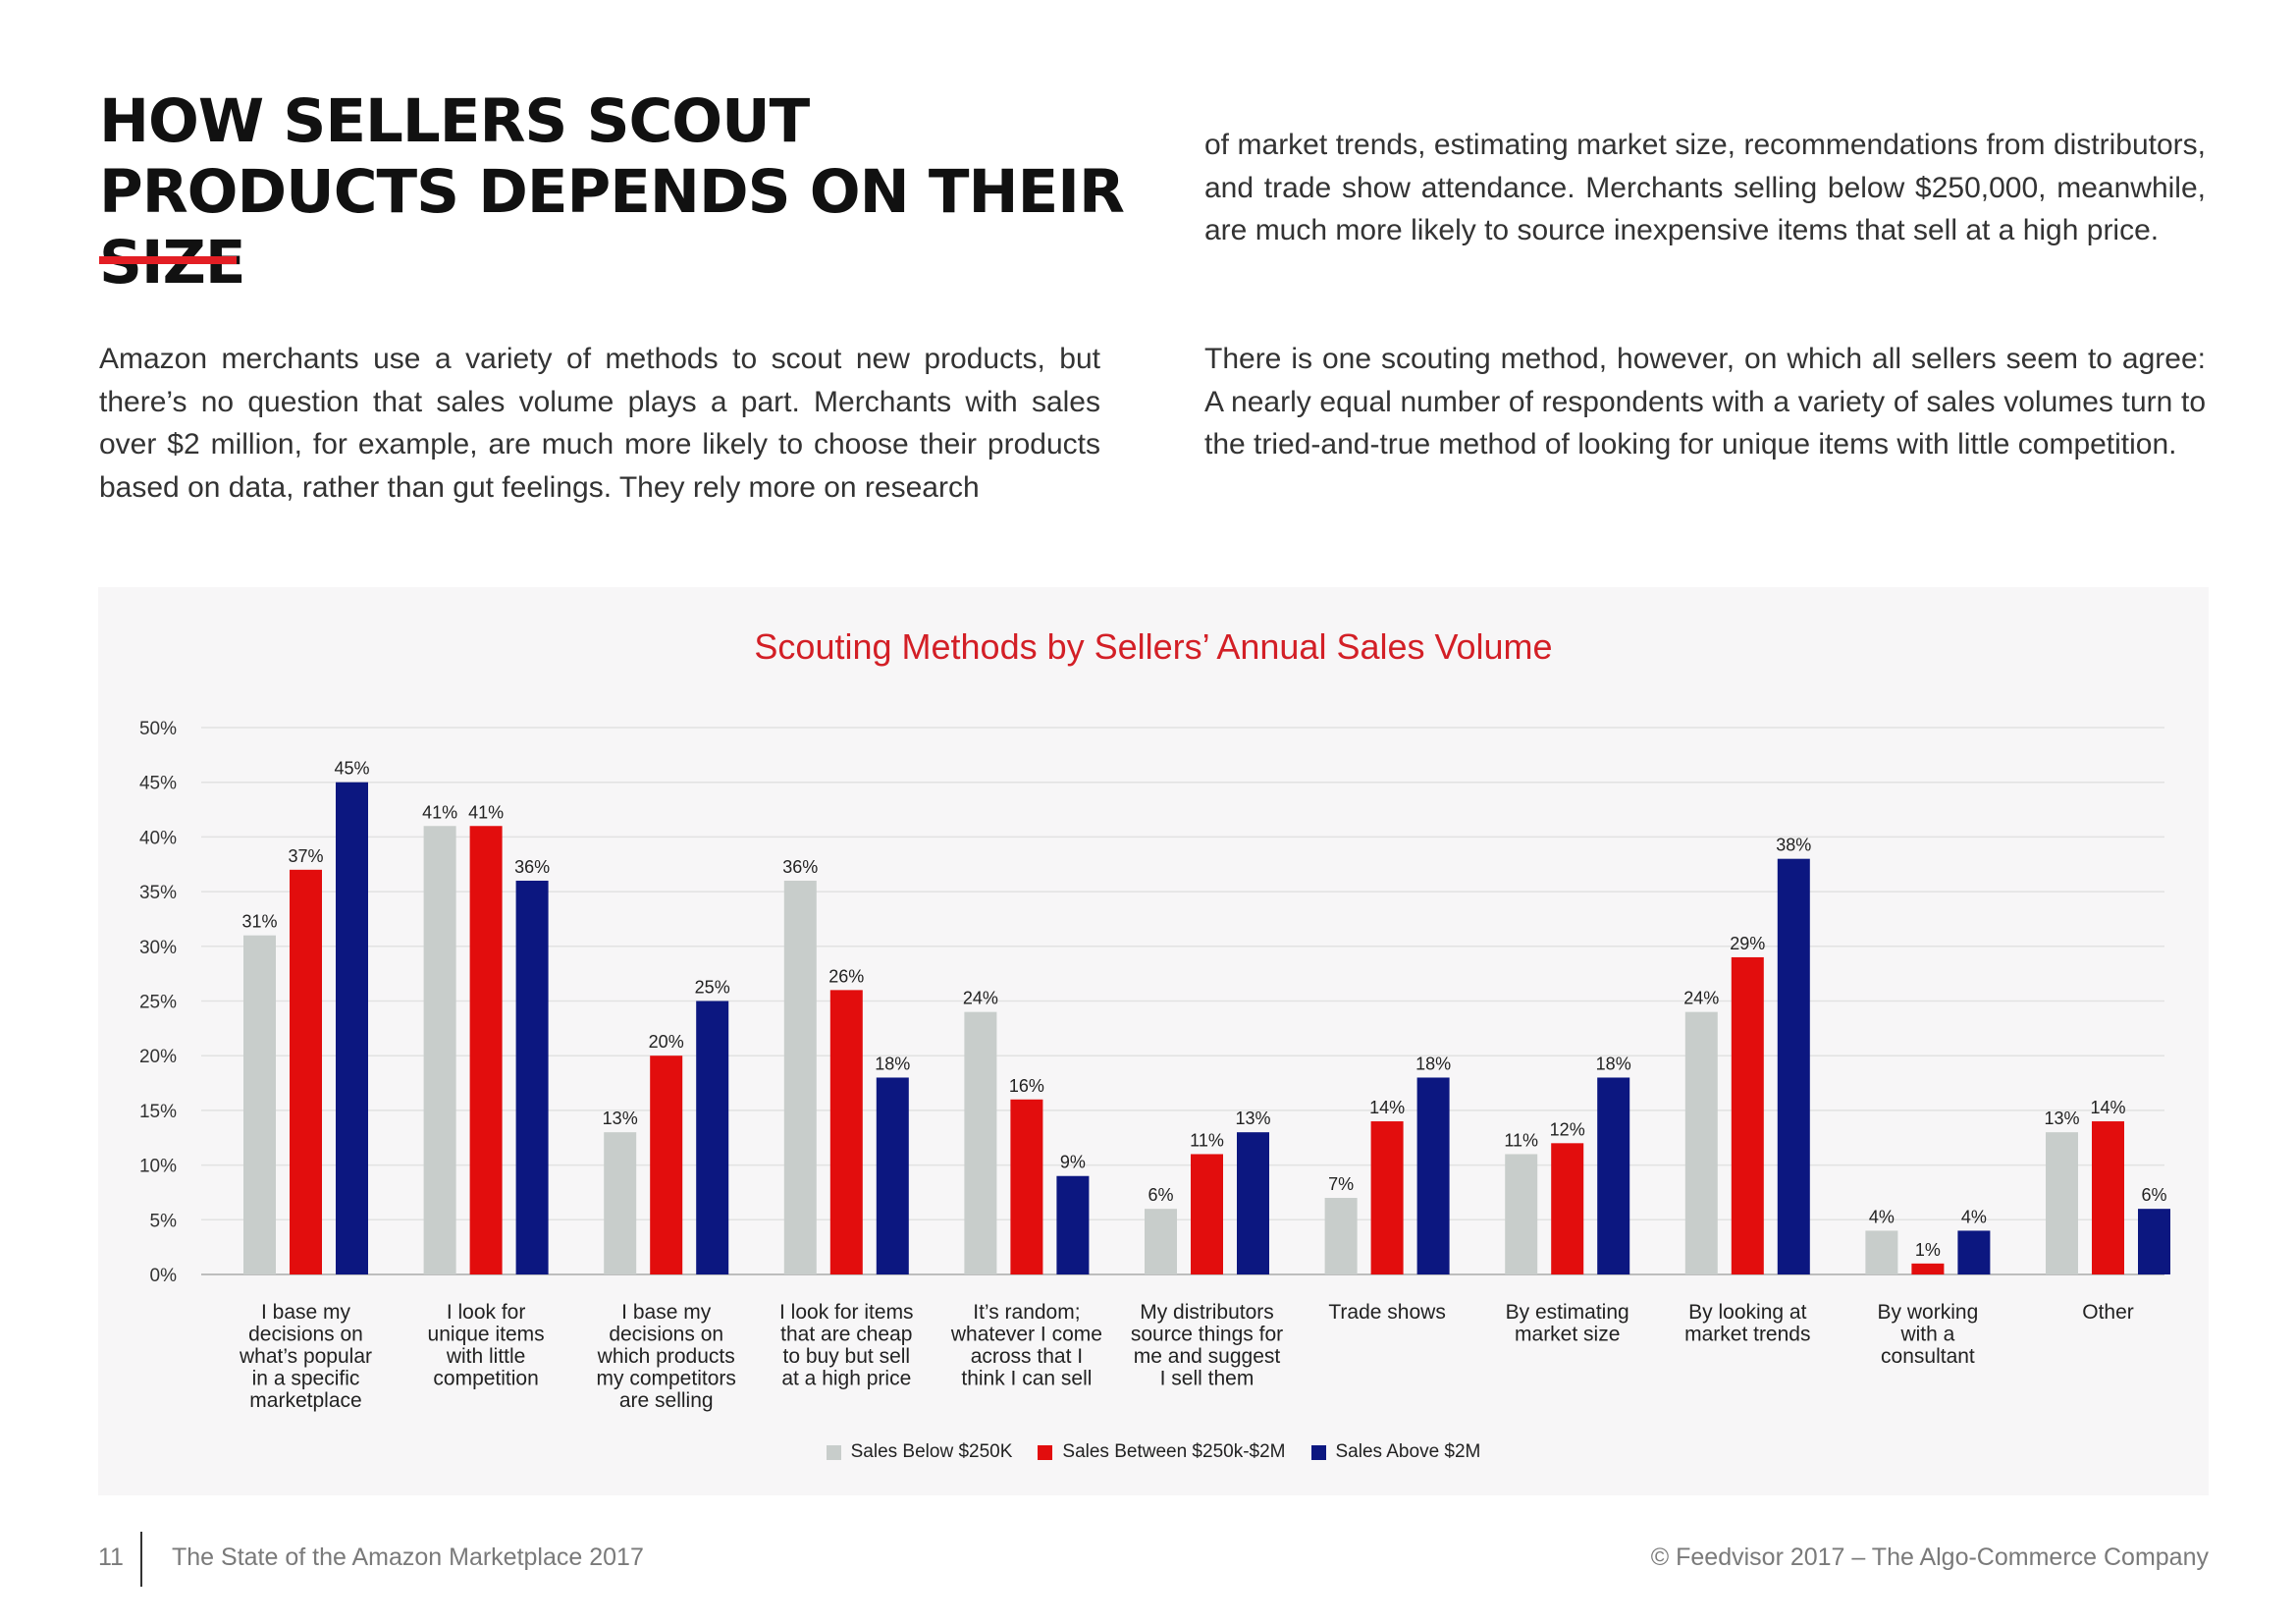 This screenshot has height=1624, width=2296. Describe the element at coordinates (800, 867) in the screenshot. I see `data-label: 36%` at that location.